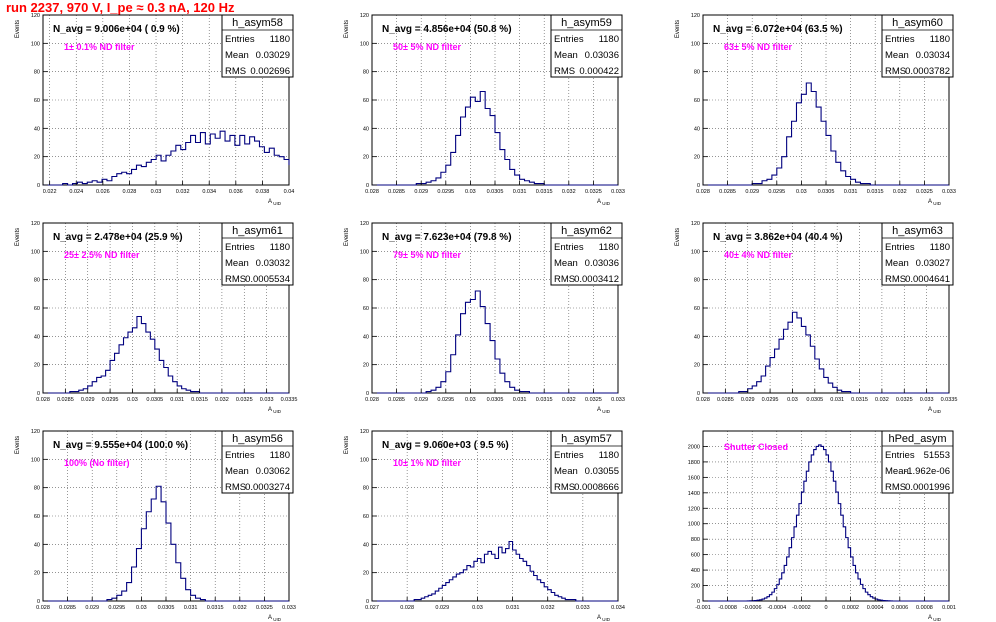 This screenshot has height=622, width=996. I want to click on x-tick-label: 0.04, so click(289, 192).